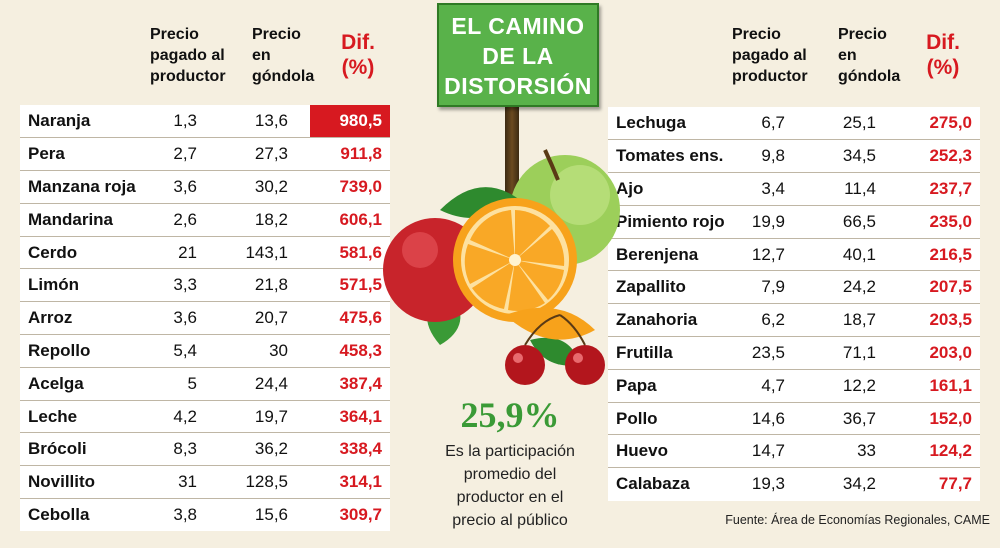 The height and width of the screenshot is (548, 1000). I want to click on shelf-price: 27,3, so click(271, 154).